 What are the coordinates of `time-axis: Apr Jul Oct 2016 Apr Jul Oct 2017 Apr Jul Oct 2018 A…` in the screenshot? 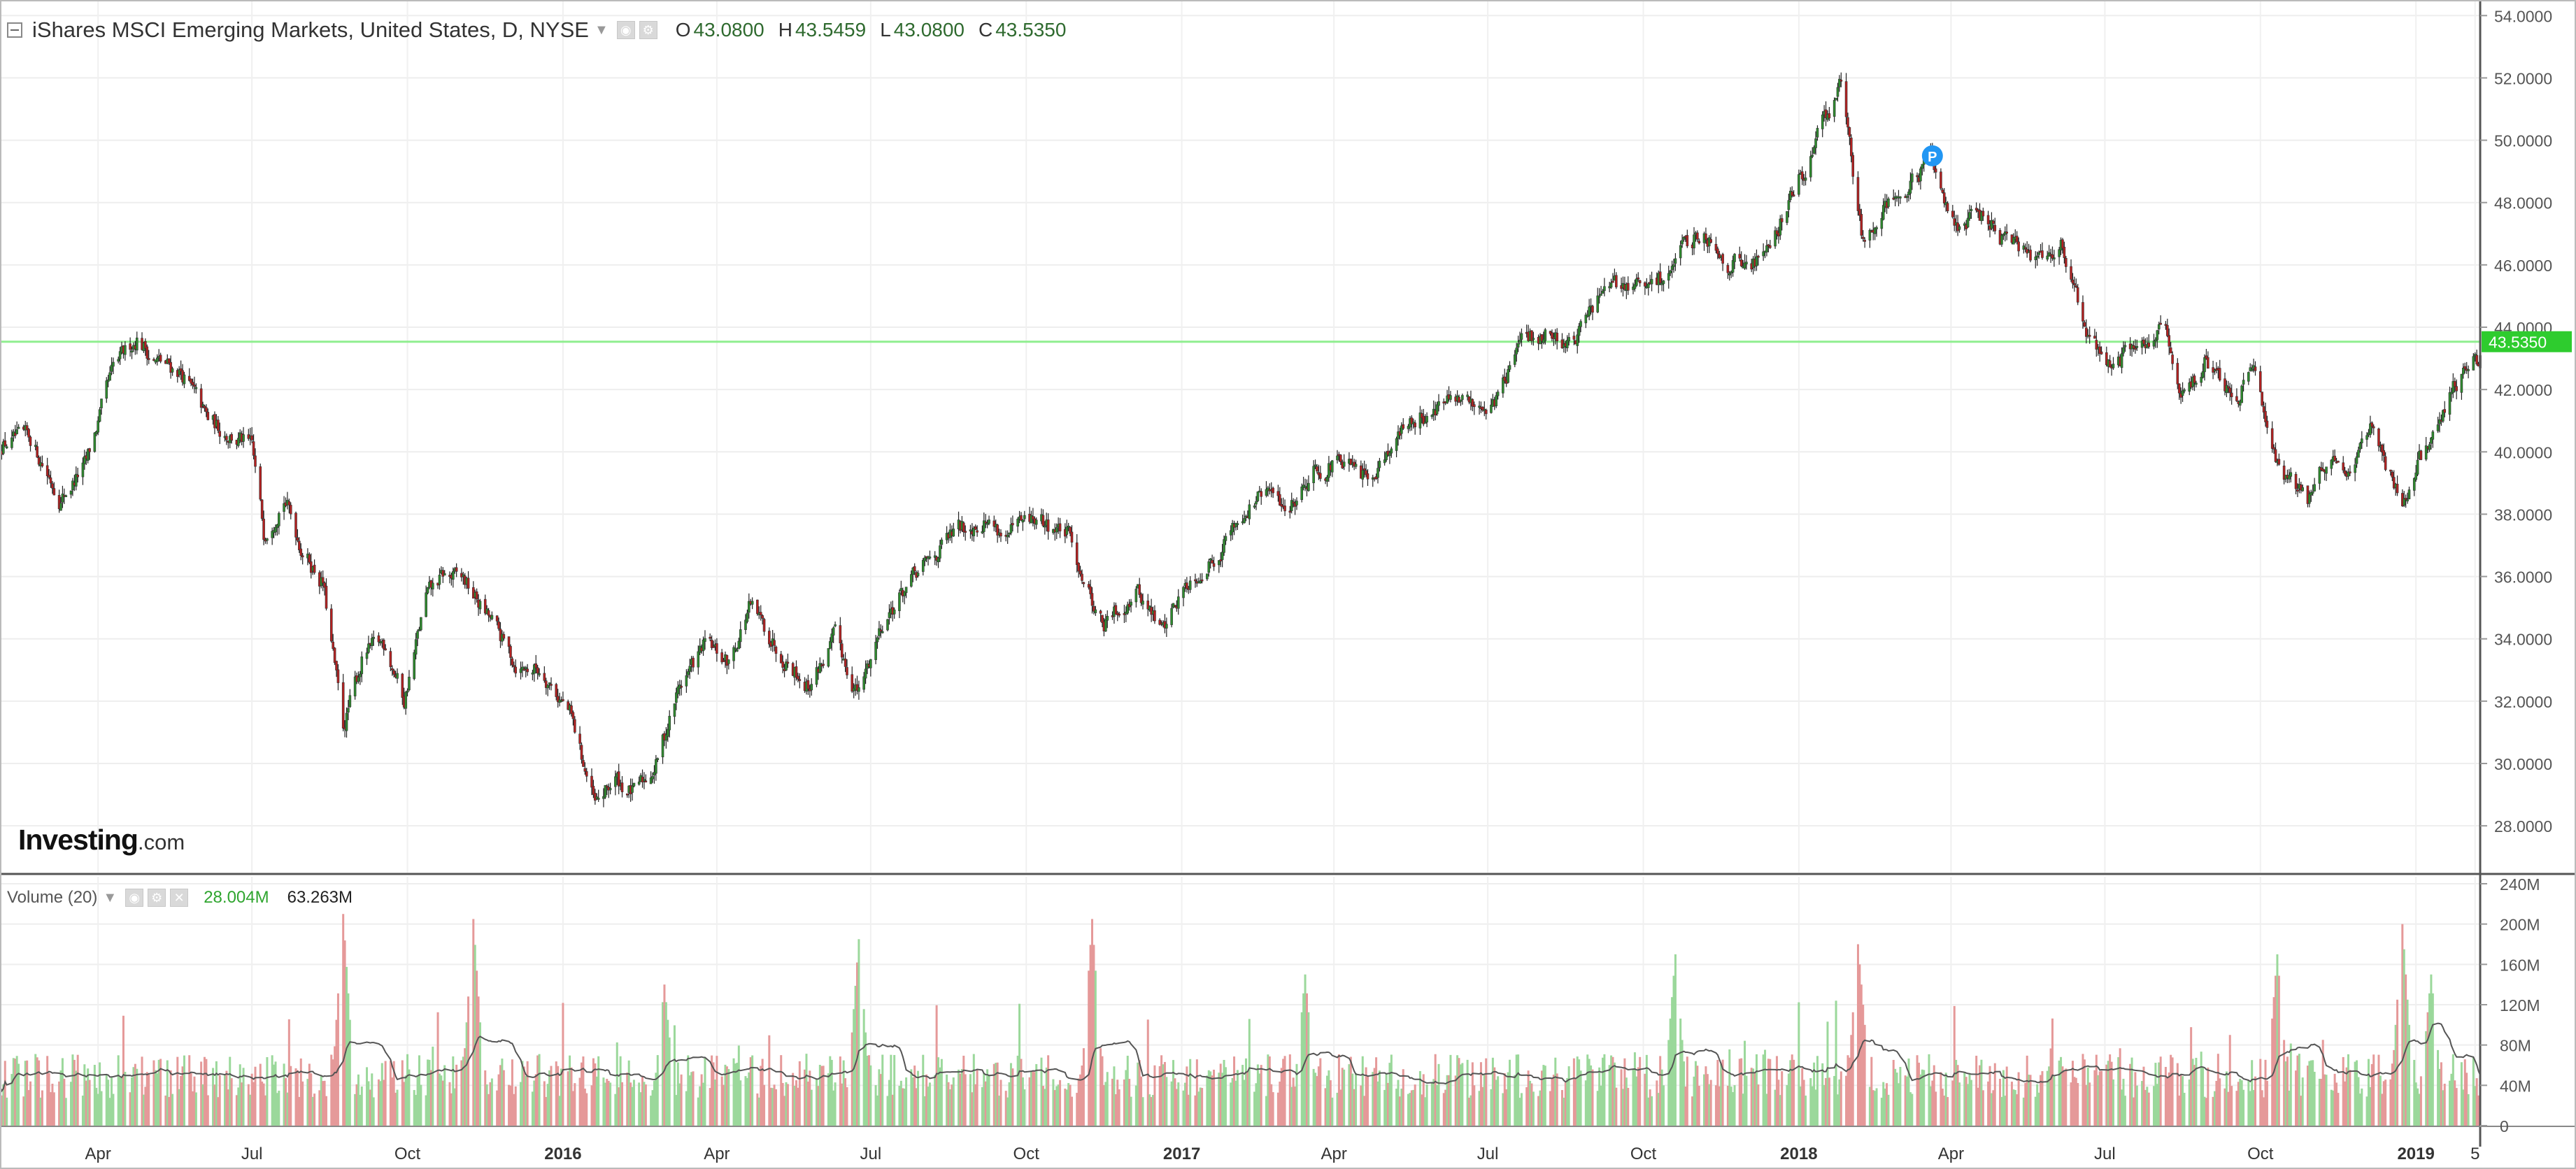 It's located at (1282, 1154).